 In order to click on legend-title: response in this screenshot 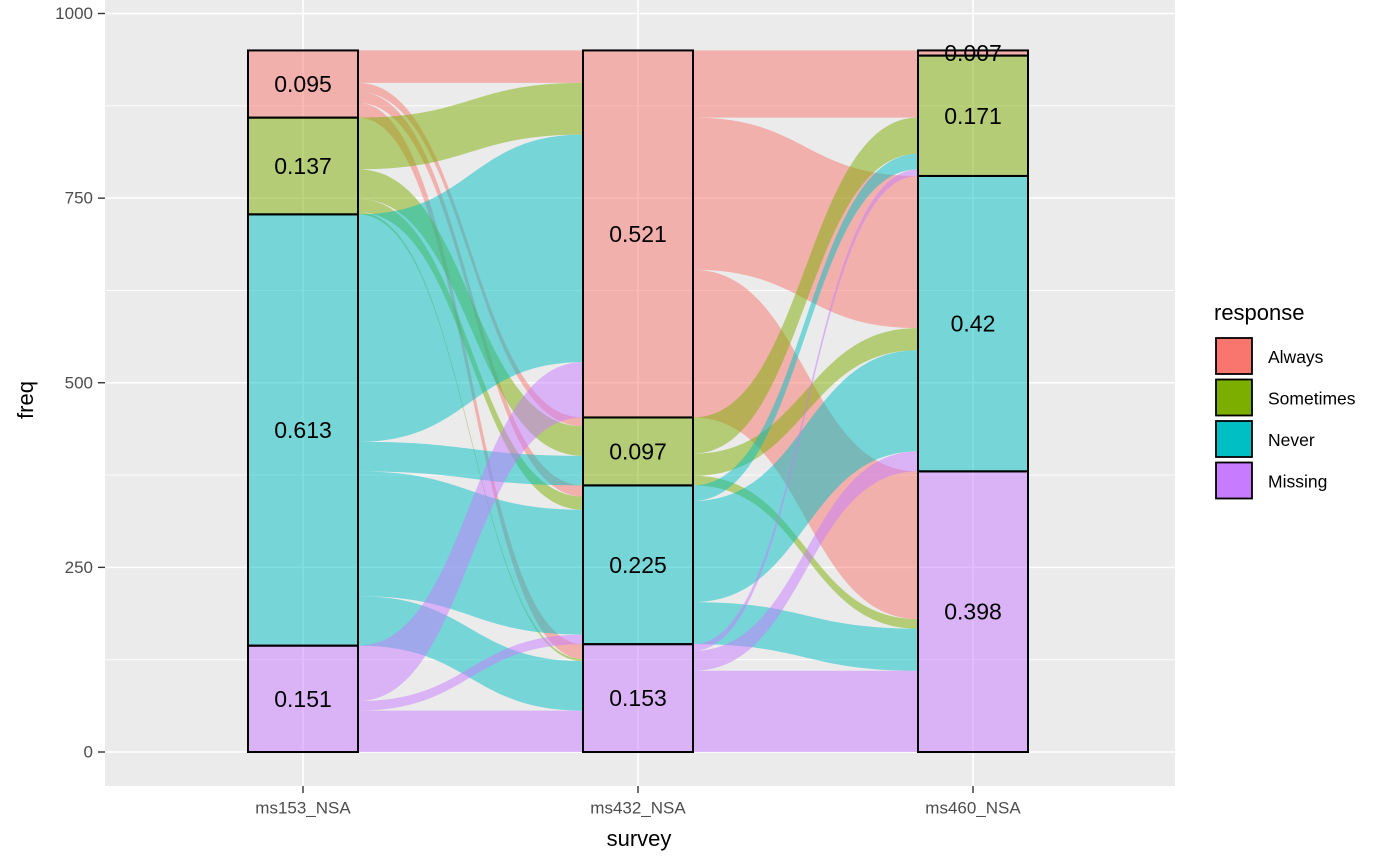, I will do `click(1259, 312)`.